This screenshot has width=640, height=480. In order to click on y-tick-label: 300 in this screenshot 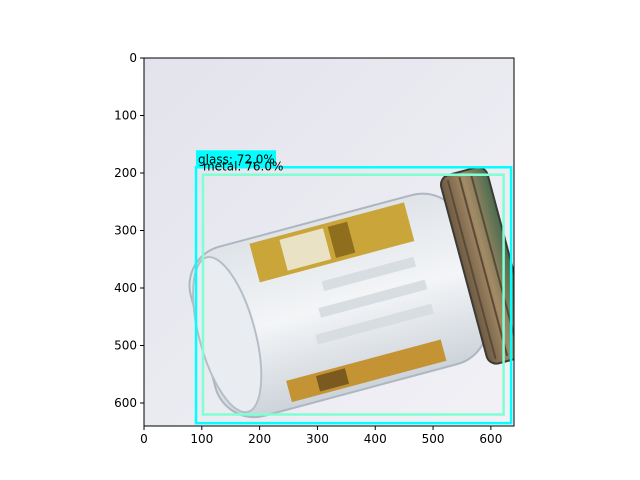, I will do `click(125, 231)`.